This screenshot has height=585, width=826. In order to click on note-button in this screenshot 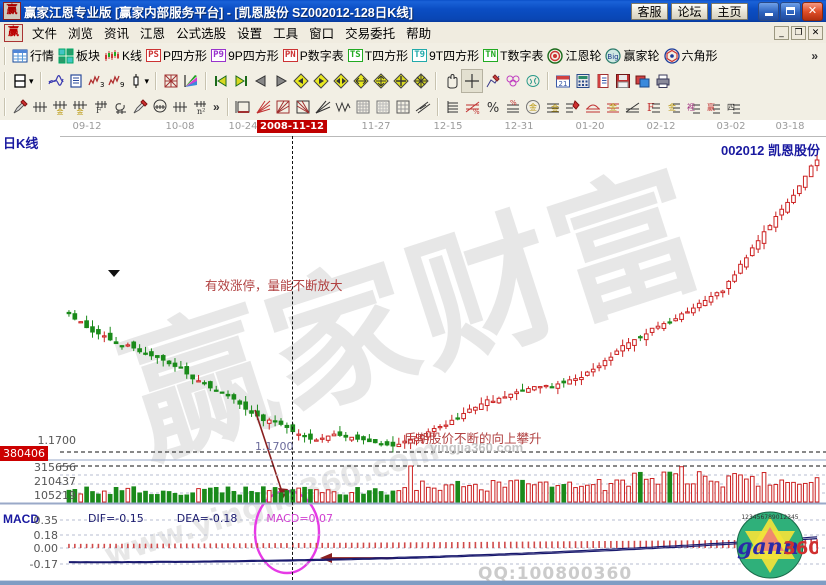, I will do `click(603, 81)`.